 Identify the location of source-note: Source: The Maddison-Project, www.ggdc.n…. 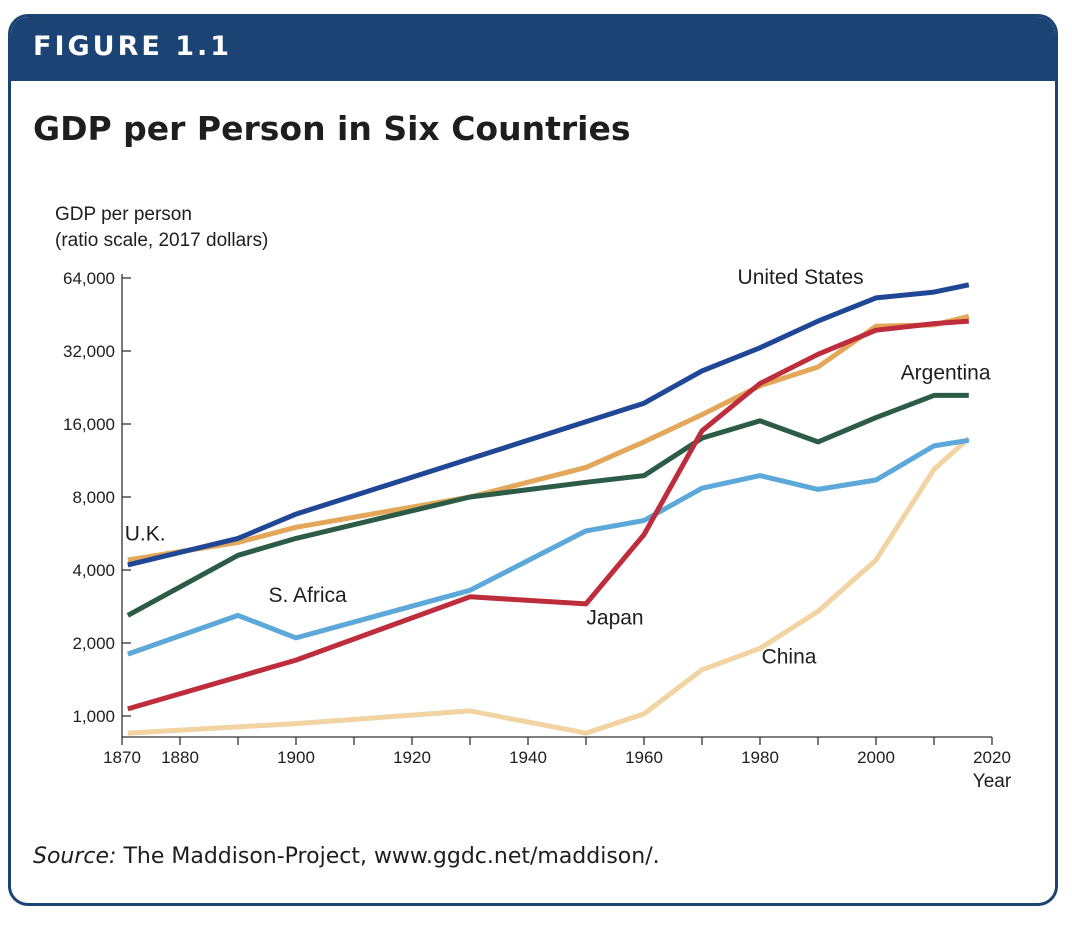
(346, 856).